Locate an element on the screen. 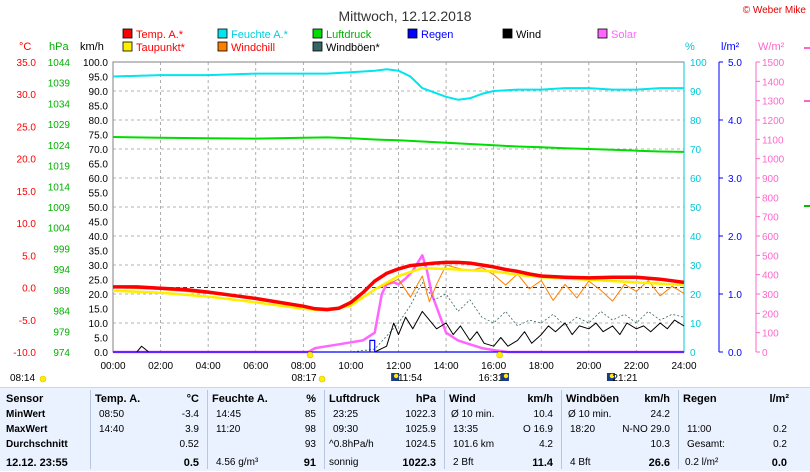  time-tick-label: 20:00 is located at coordinates (588, 366).